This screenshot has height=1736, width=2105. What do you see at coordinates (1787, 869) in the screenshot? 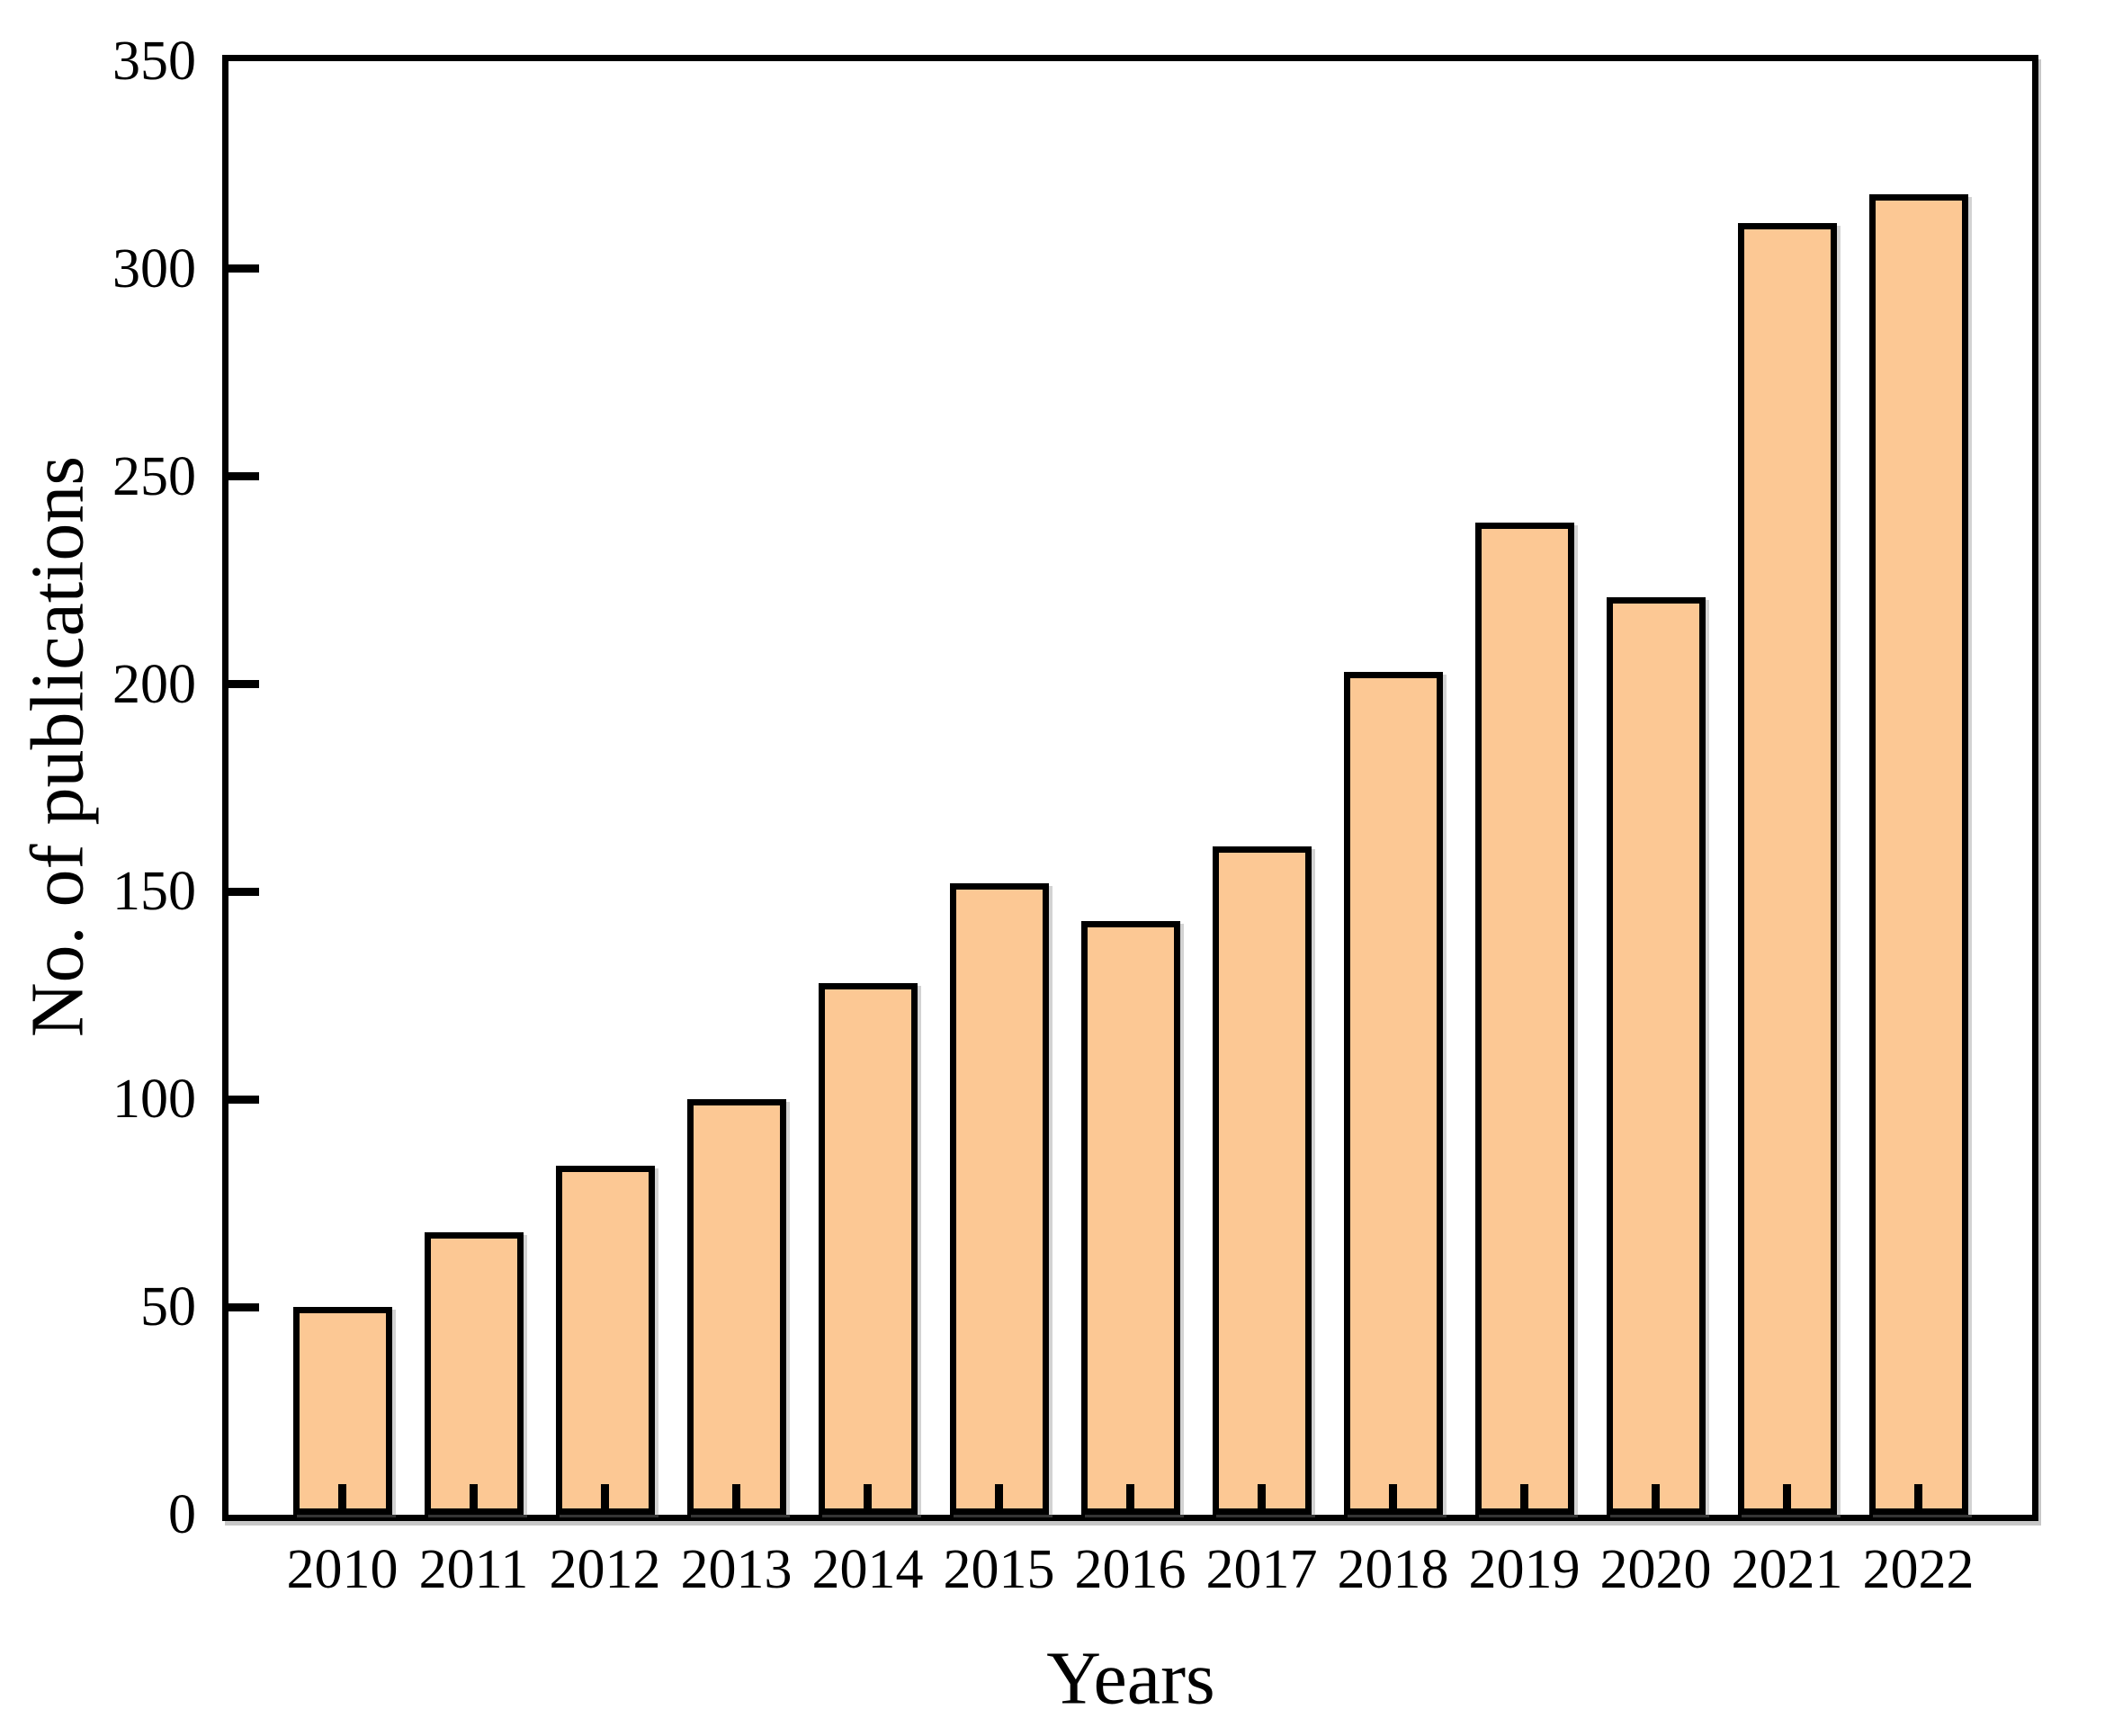
I see `bar-2021` at bounding box center [1787, 869].